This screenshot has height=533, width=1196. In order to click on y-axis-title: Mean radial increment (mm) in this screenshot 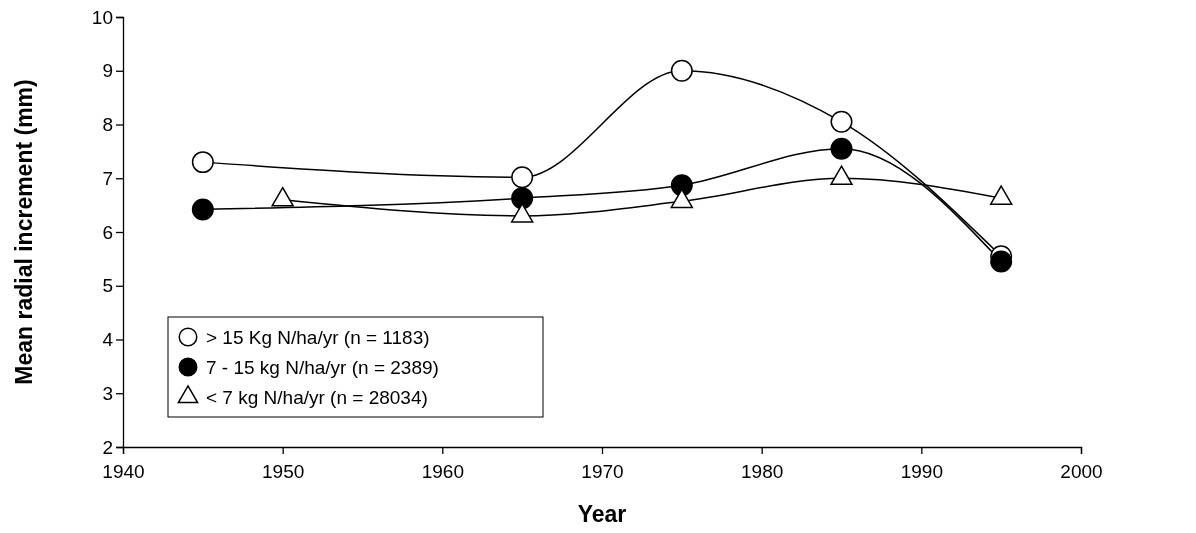, I will do `click(24, 232)`.